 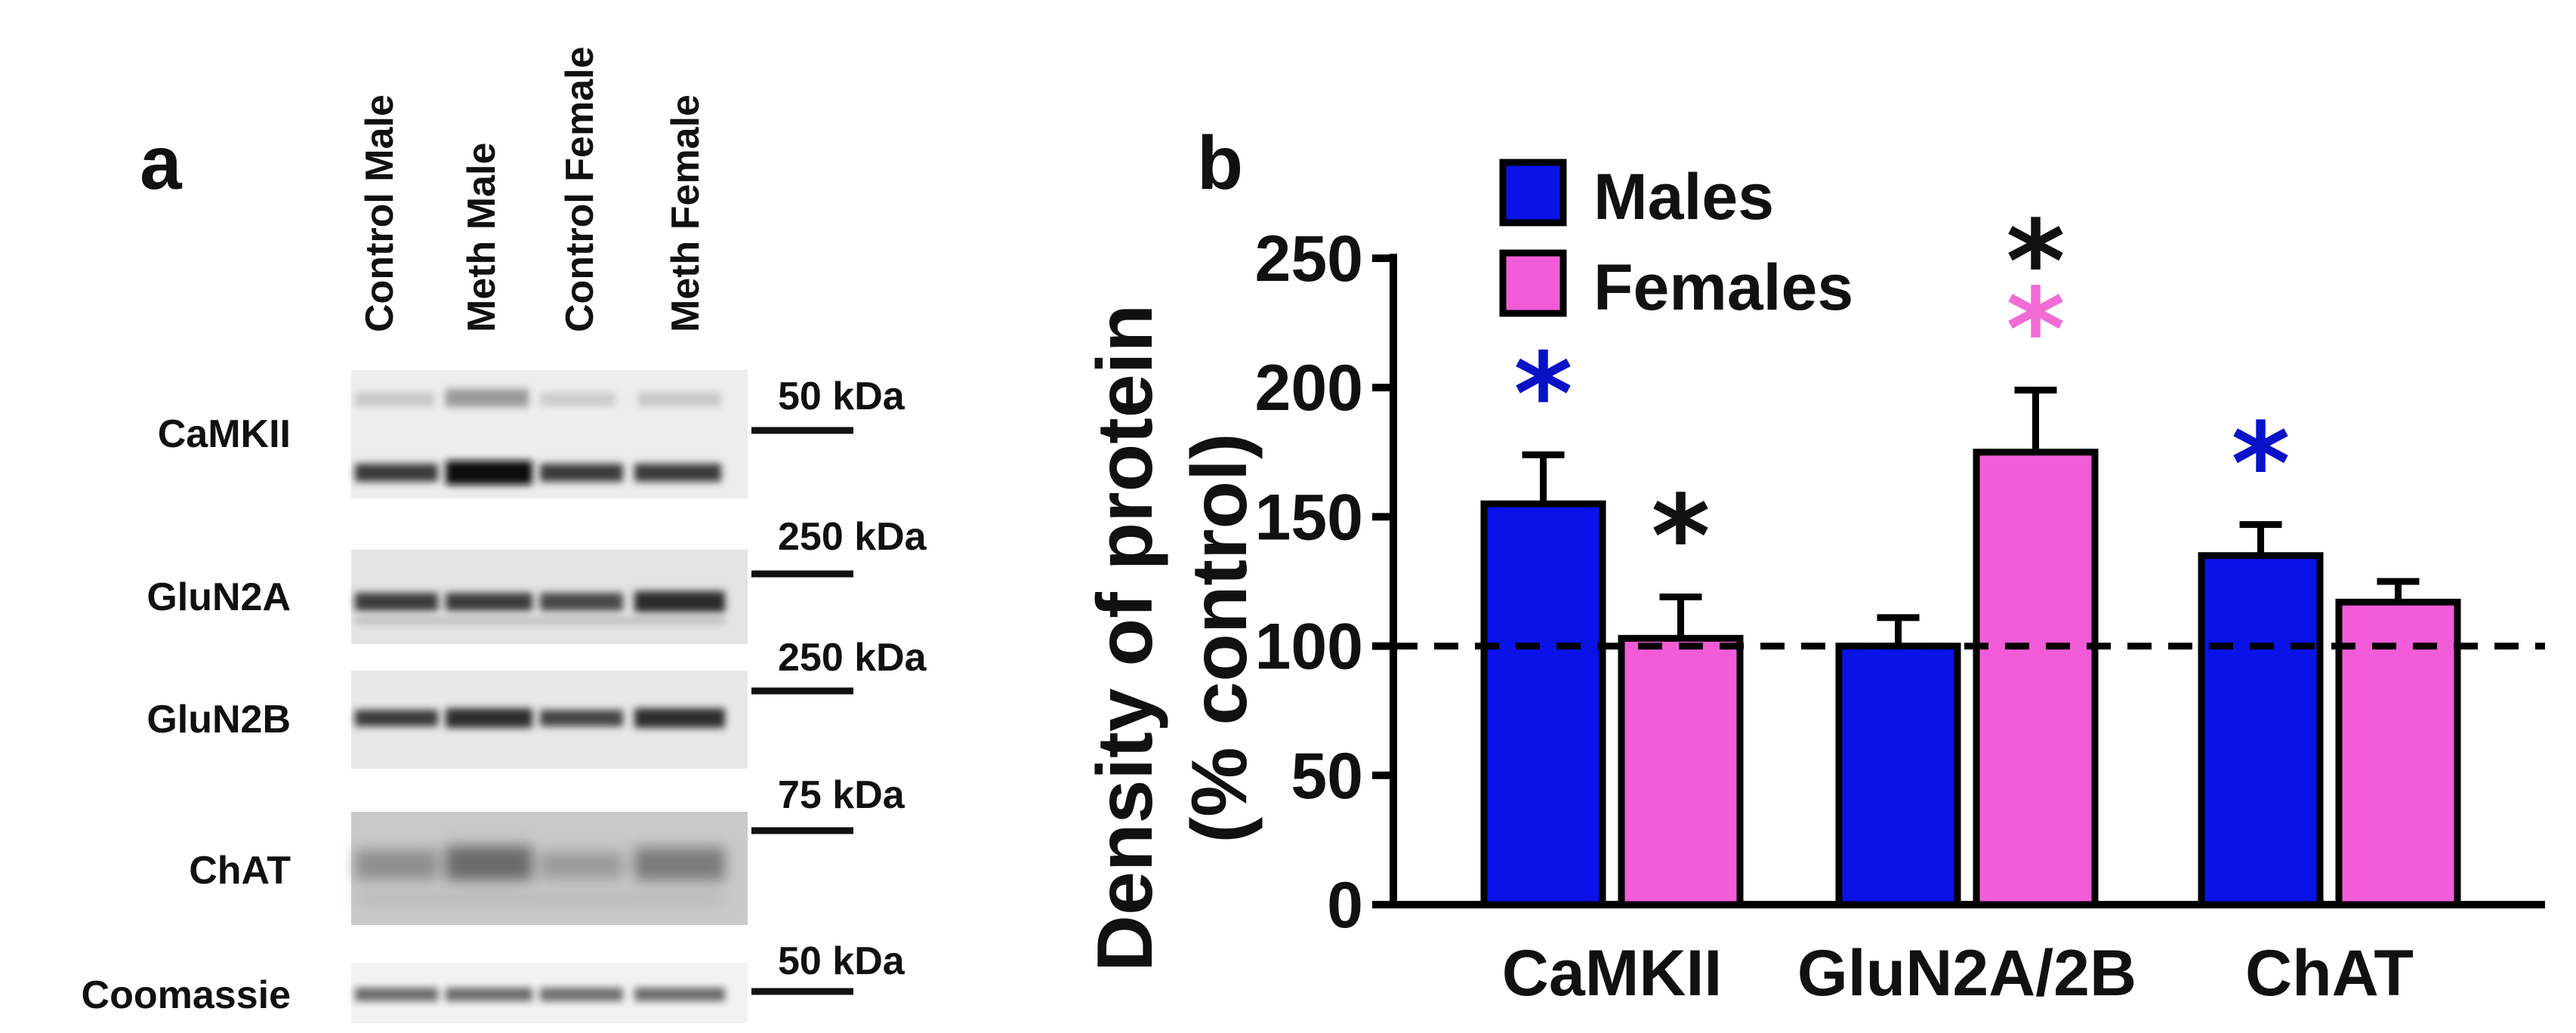 I want to click on y-tick-label: 50, so click(x=1327, y=776).